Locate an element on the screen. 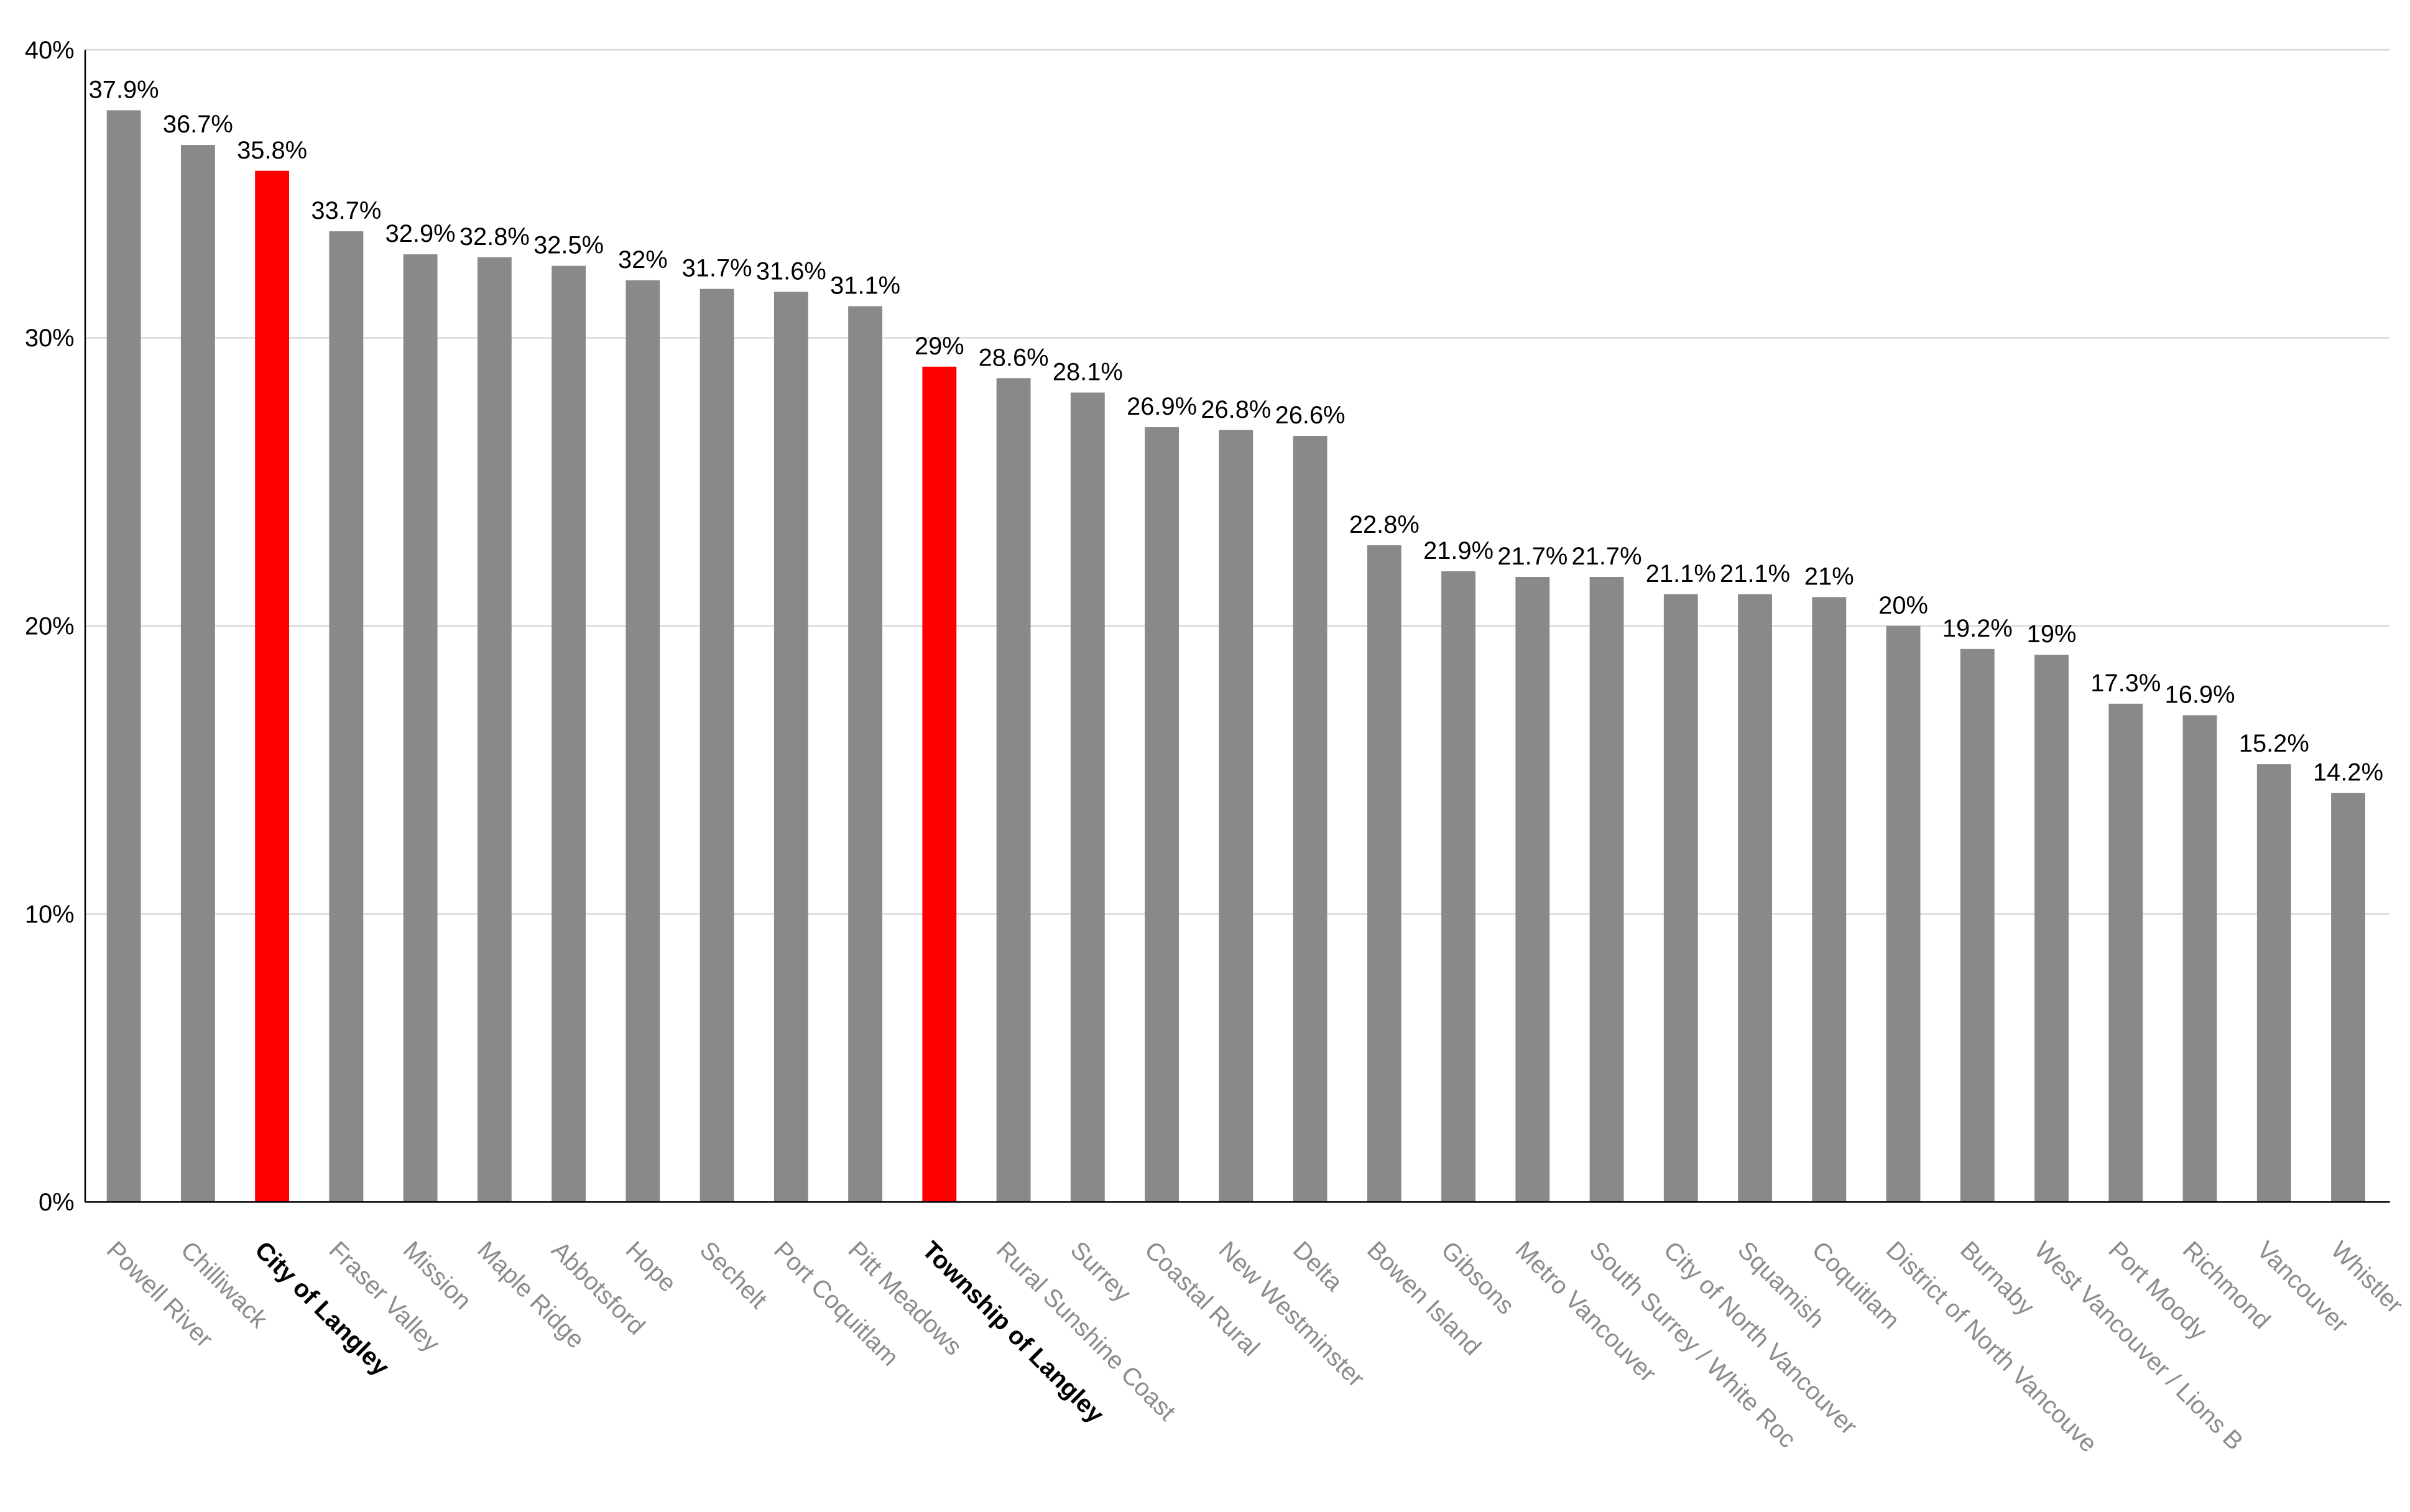 The width and height of the screenshot is (2410, 1512). data-label-powell-river: 37.9% is located at coordinates (124, 89).